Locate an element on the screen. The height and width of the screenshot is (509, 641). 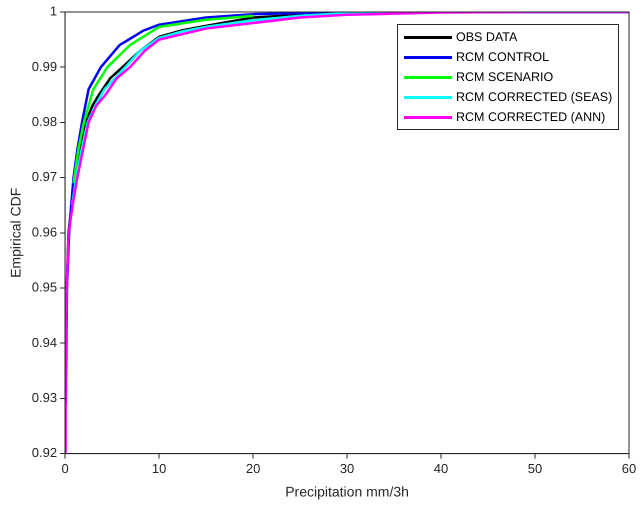
legend-label: RCM CORRECTED (ANN) is located at coordinates (531, 117).